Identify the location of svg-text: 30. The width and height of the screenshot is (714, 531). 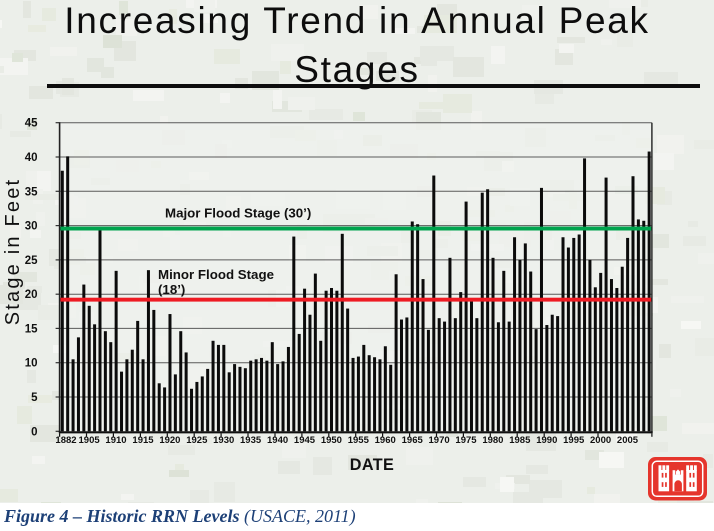
(31, 227).